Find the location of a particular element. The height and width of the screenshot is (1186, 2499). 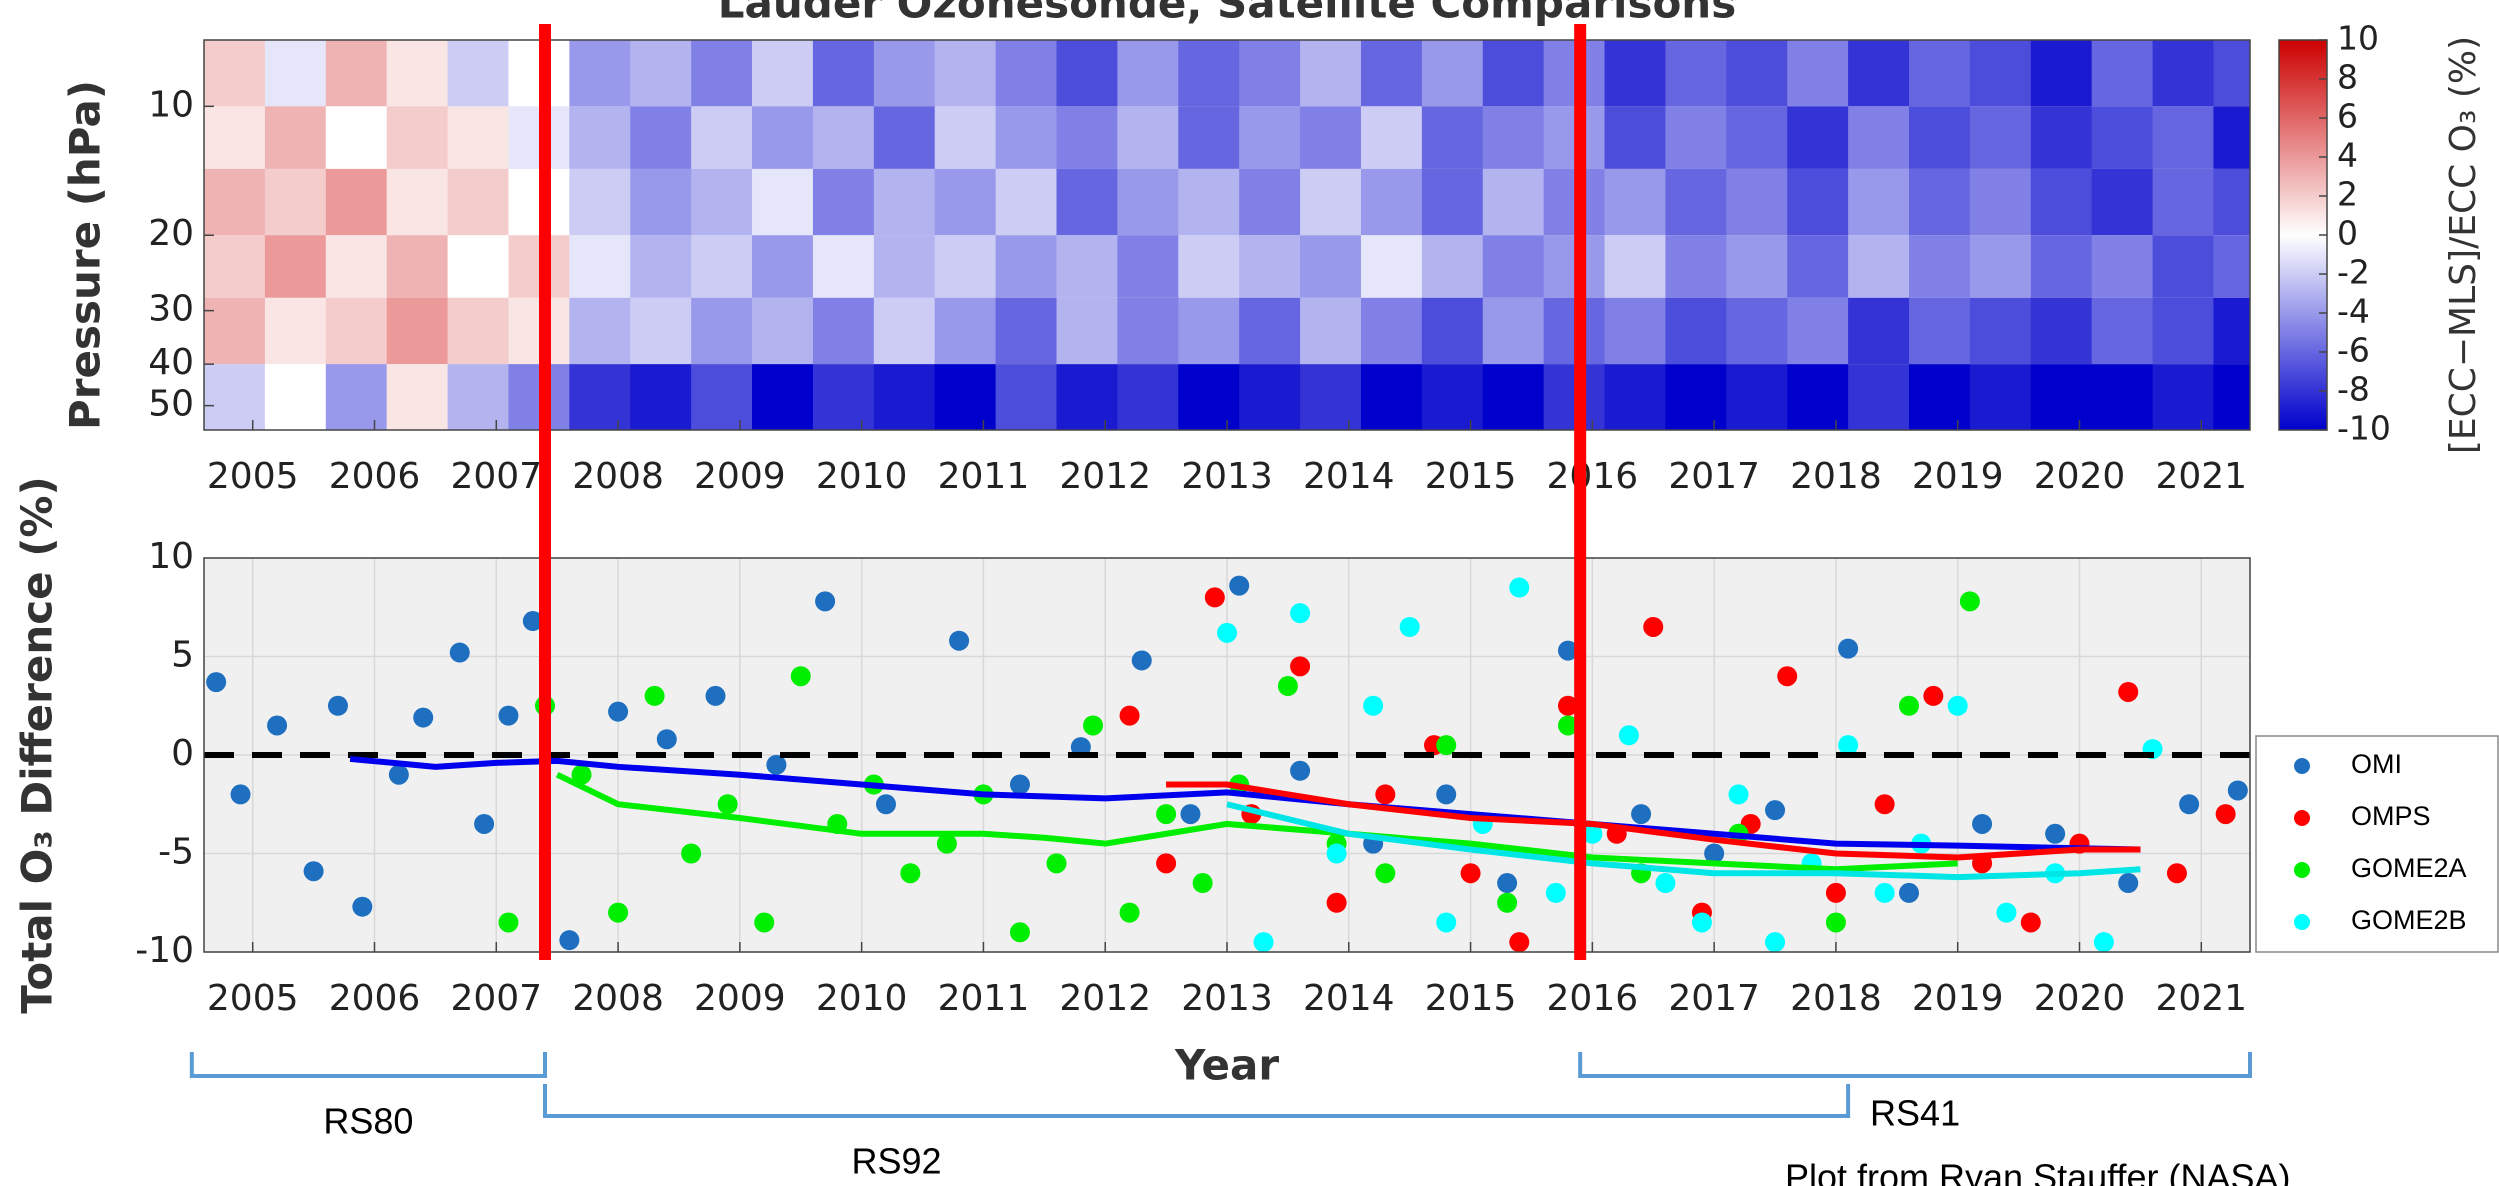

y-tick-label: 50 is located at coordinates (171, 404).